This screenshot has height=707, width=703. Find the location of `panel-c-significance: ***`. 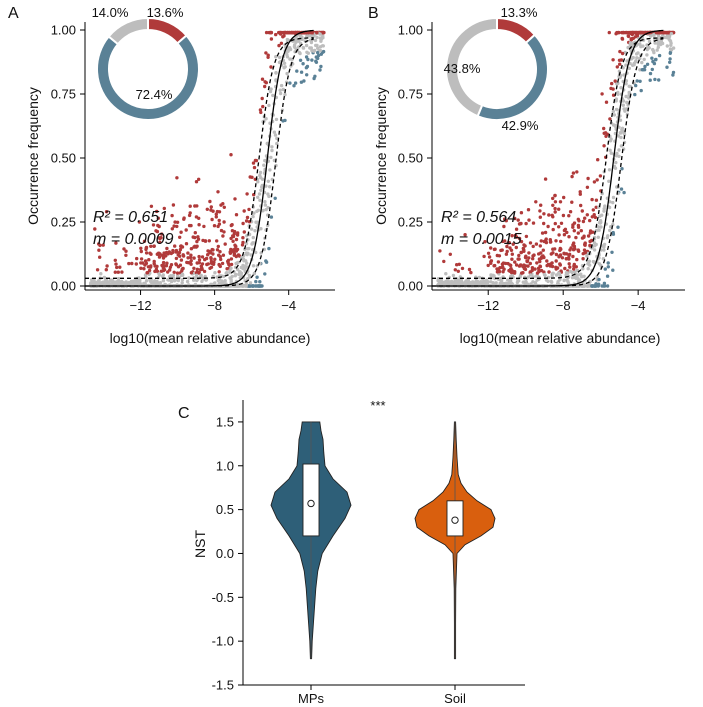

panel-c-significance: *** is located at coordinates (377, 405).